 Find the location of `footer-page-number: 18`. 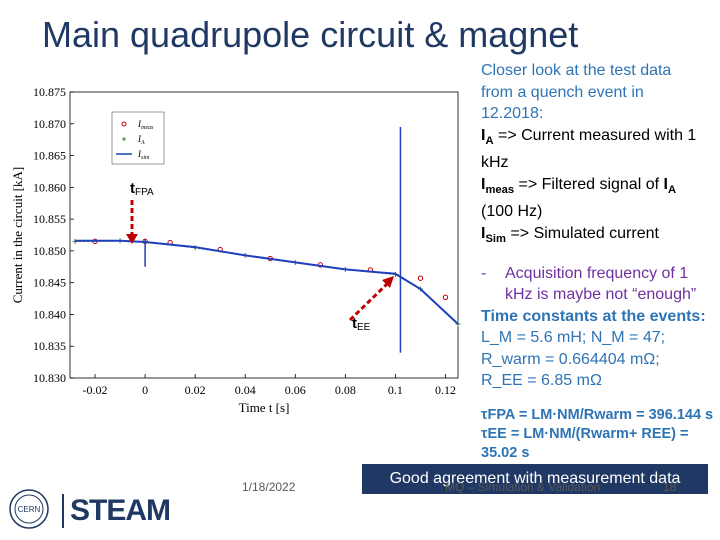

footer-page-number: 18 is located at coordinates (670, 487).